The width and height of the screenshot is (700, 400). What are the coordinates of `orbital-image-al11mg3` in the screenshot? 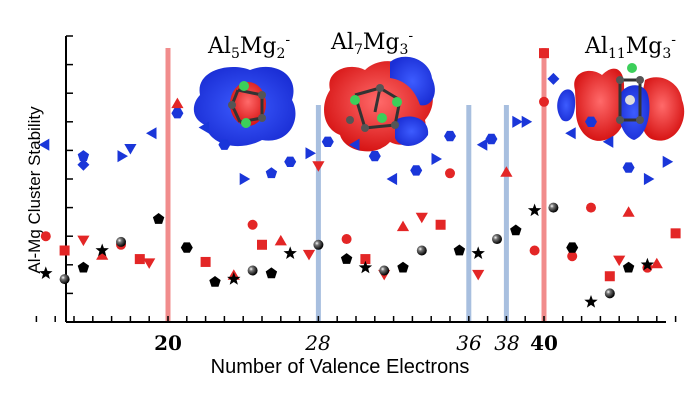 It's located at (621, 102).